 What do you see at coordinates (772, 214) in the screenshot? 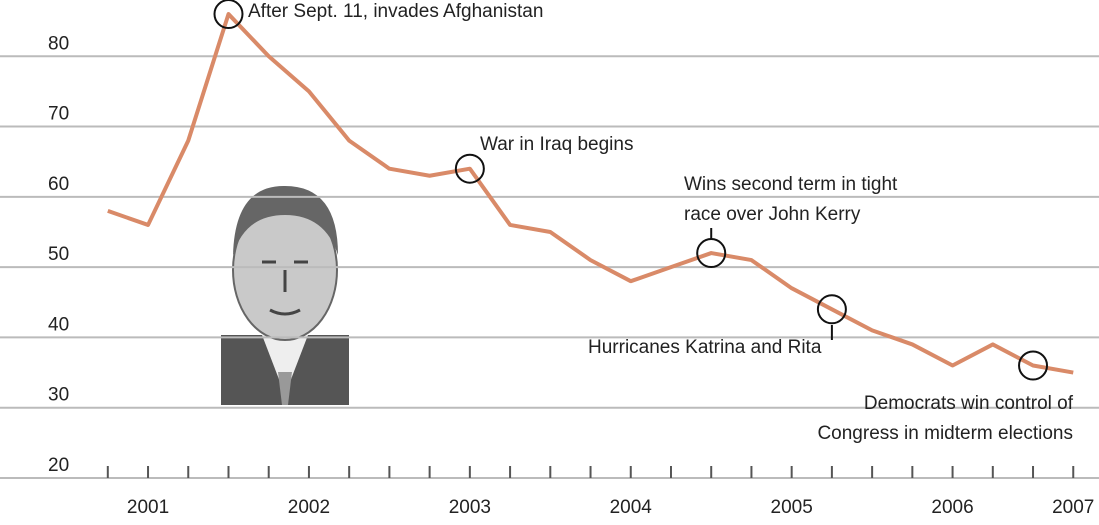
I see `annotation-text: race over John Kerry` at bounding box center [772, 214].